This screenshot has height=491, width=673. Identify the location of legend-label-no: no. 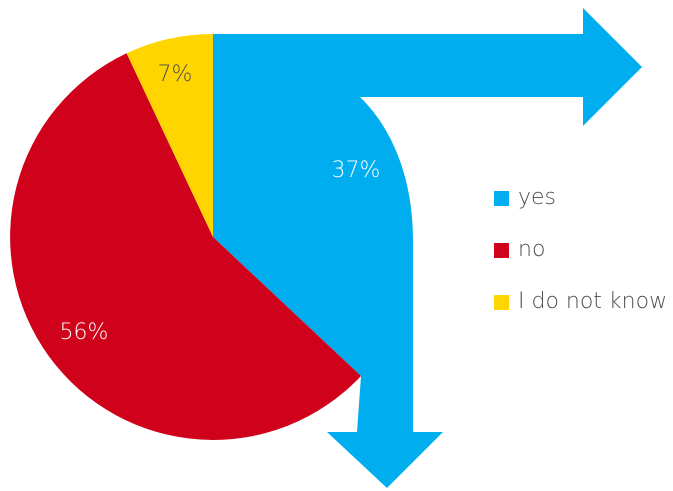
(532, 249).